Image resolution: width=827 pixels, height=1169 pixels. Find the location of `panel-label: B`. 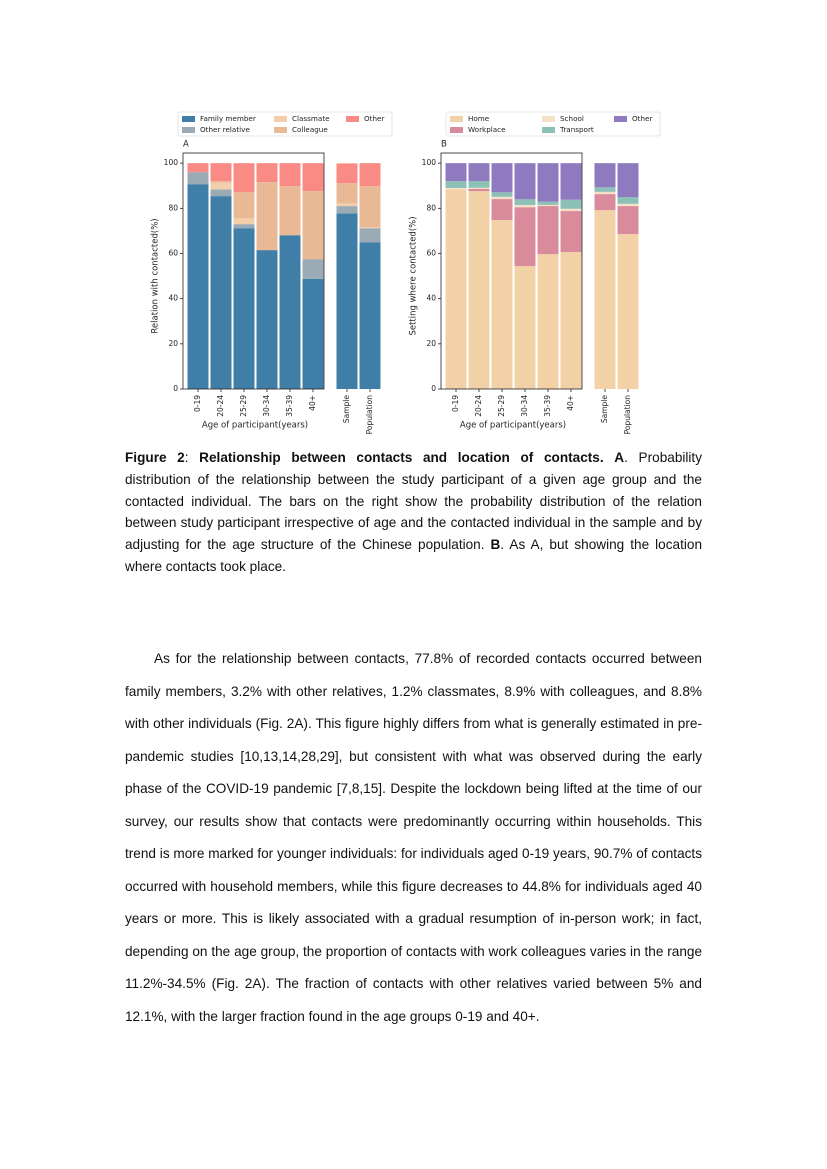

panel-label: B is located at coordinates (444, 145).